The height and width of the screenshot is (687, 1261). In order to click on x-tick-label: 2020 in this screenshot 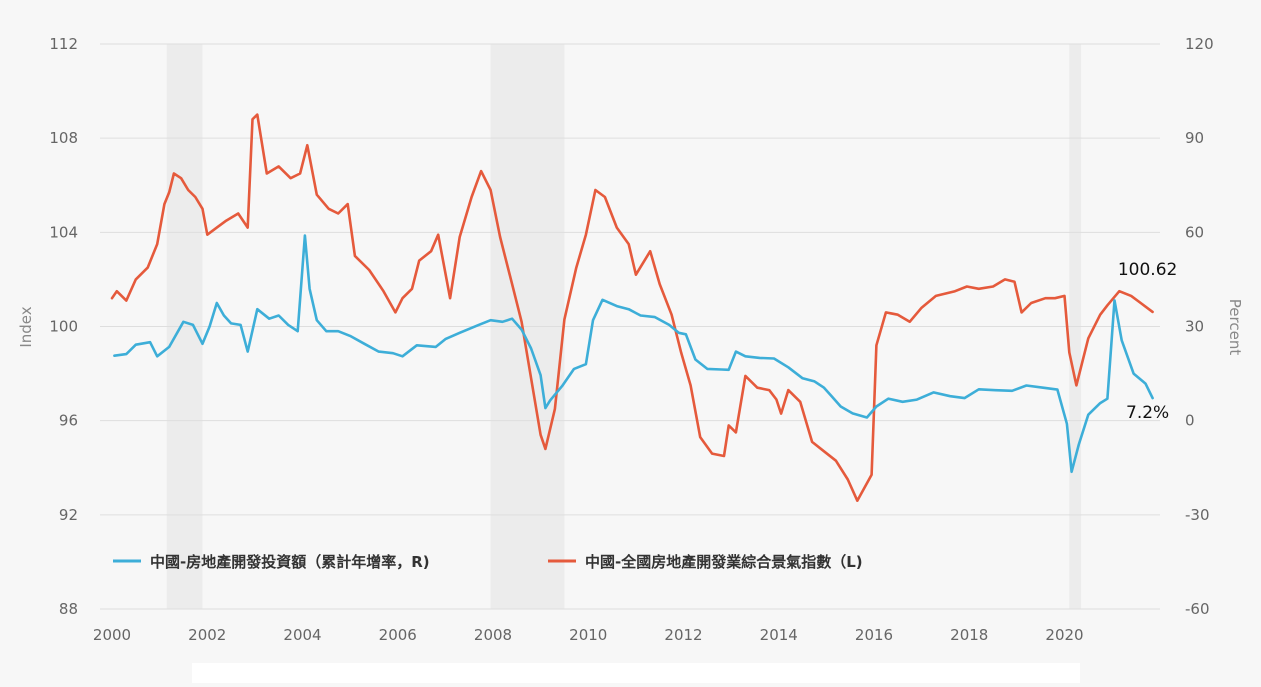, I will do `click(1064, 635)`.